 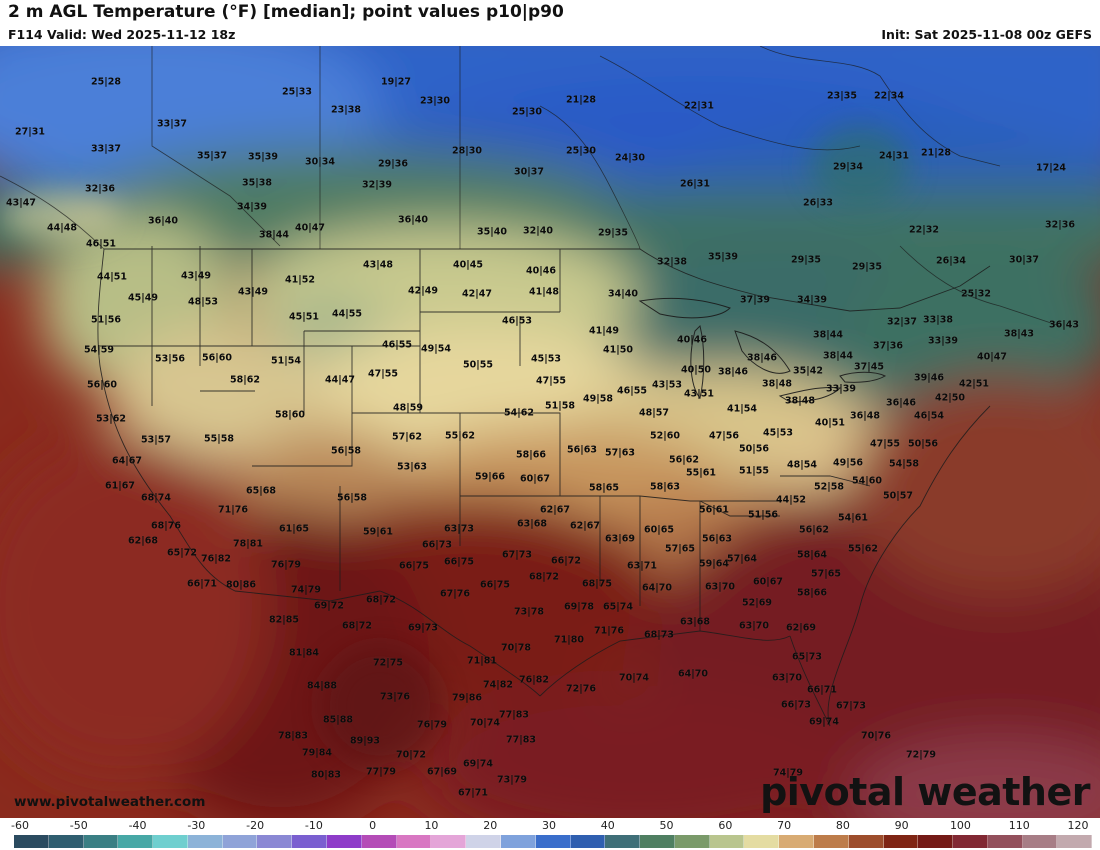 What do you see at coordinates (498, 685) in the screenshot?
I see `point-value-label: 74|82` at bounding box center [498, 685].